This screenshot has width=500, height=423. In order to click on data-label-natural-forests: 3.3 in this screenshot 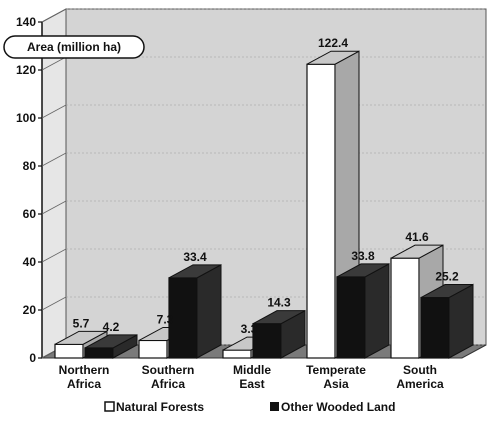, I will do `click(249, 329)`.